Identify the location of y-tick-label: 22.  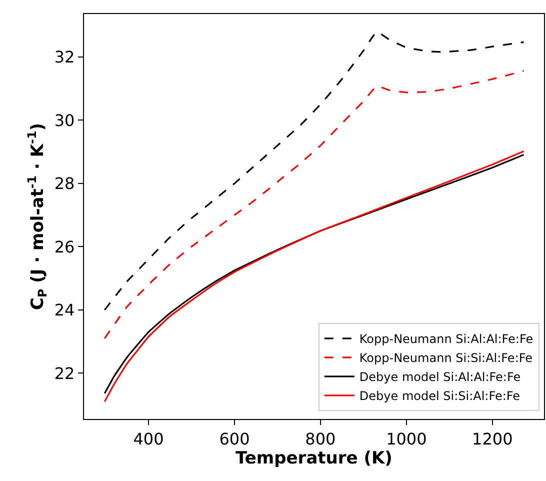
(64, 373).